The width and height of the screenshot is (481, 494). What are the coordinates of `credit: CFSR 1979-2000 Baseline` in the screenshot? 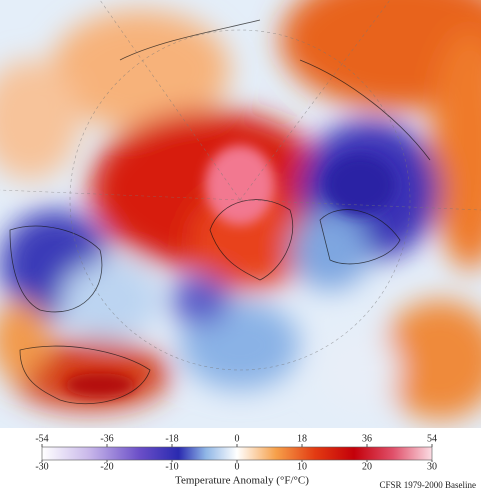 It's located at (427, 485).